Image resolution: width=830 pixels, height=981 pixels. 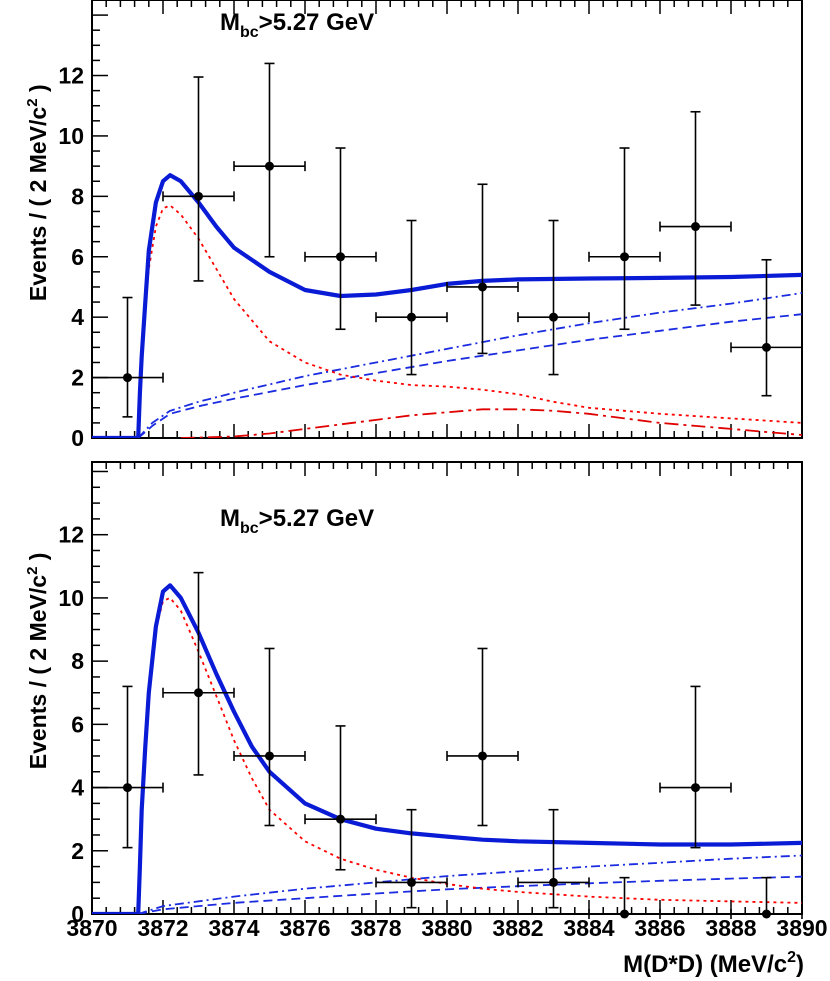 I want to click on x-axis-label-main: M(D*D) (MeV/c, so click(x=705, y=964).